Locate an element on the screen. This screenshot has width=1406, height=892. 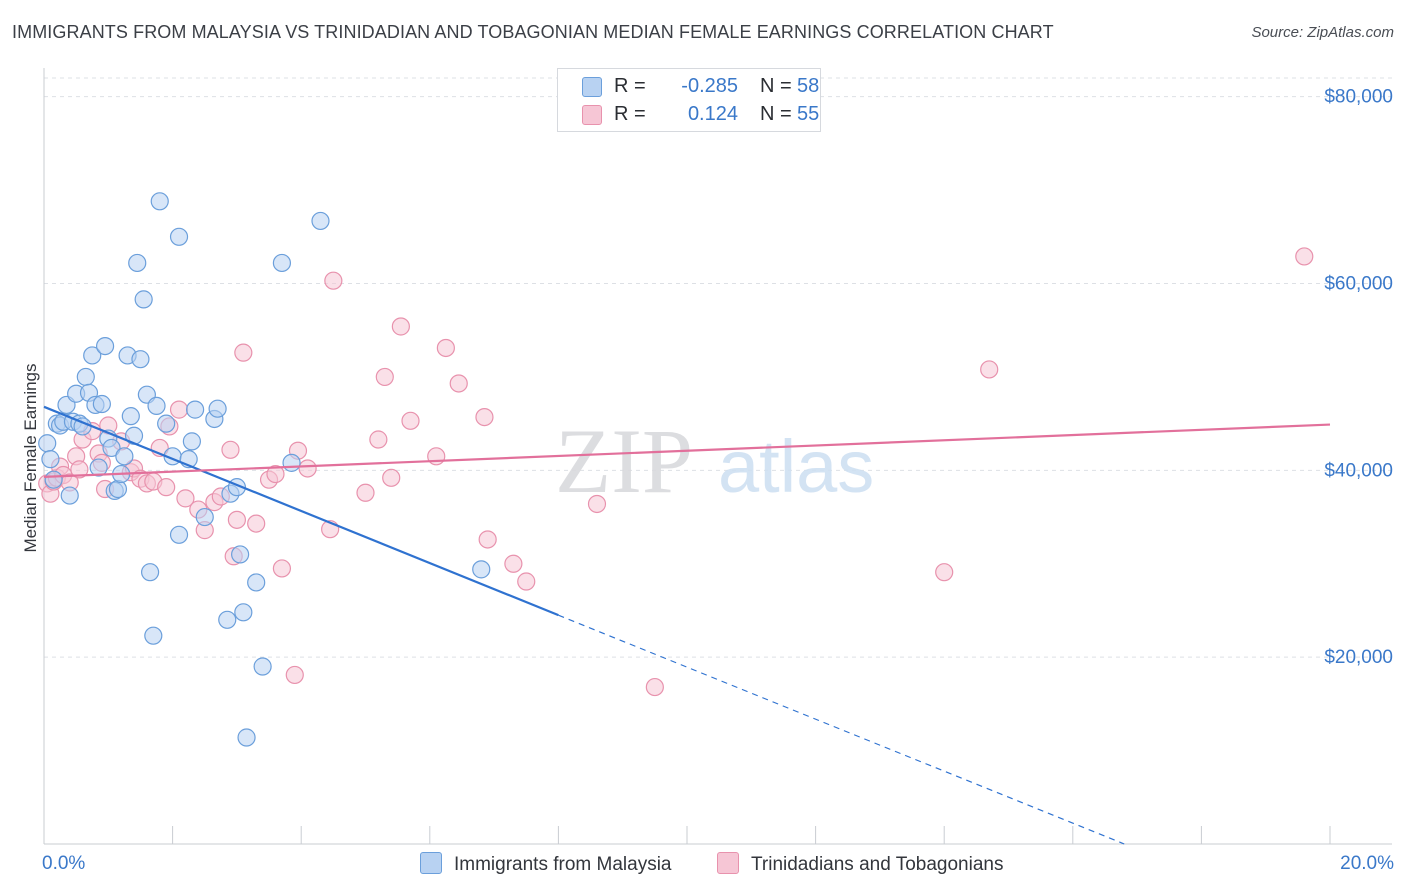
y-tick-label: $40,000 is located at coordinates (1358, 470).